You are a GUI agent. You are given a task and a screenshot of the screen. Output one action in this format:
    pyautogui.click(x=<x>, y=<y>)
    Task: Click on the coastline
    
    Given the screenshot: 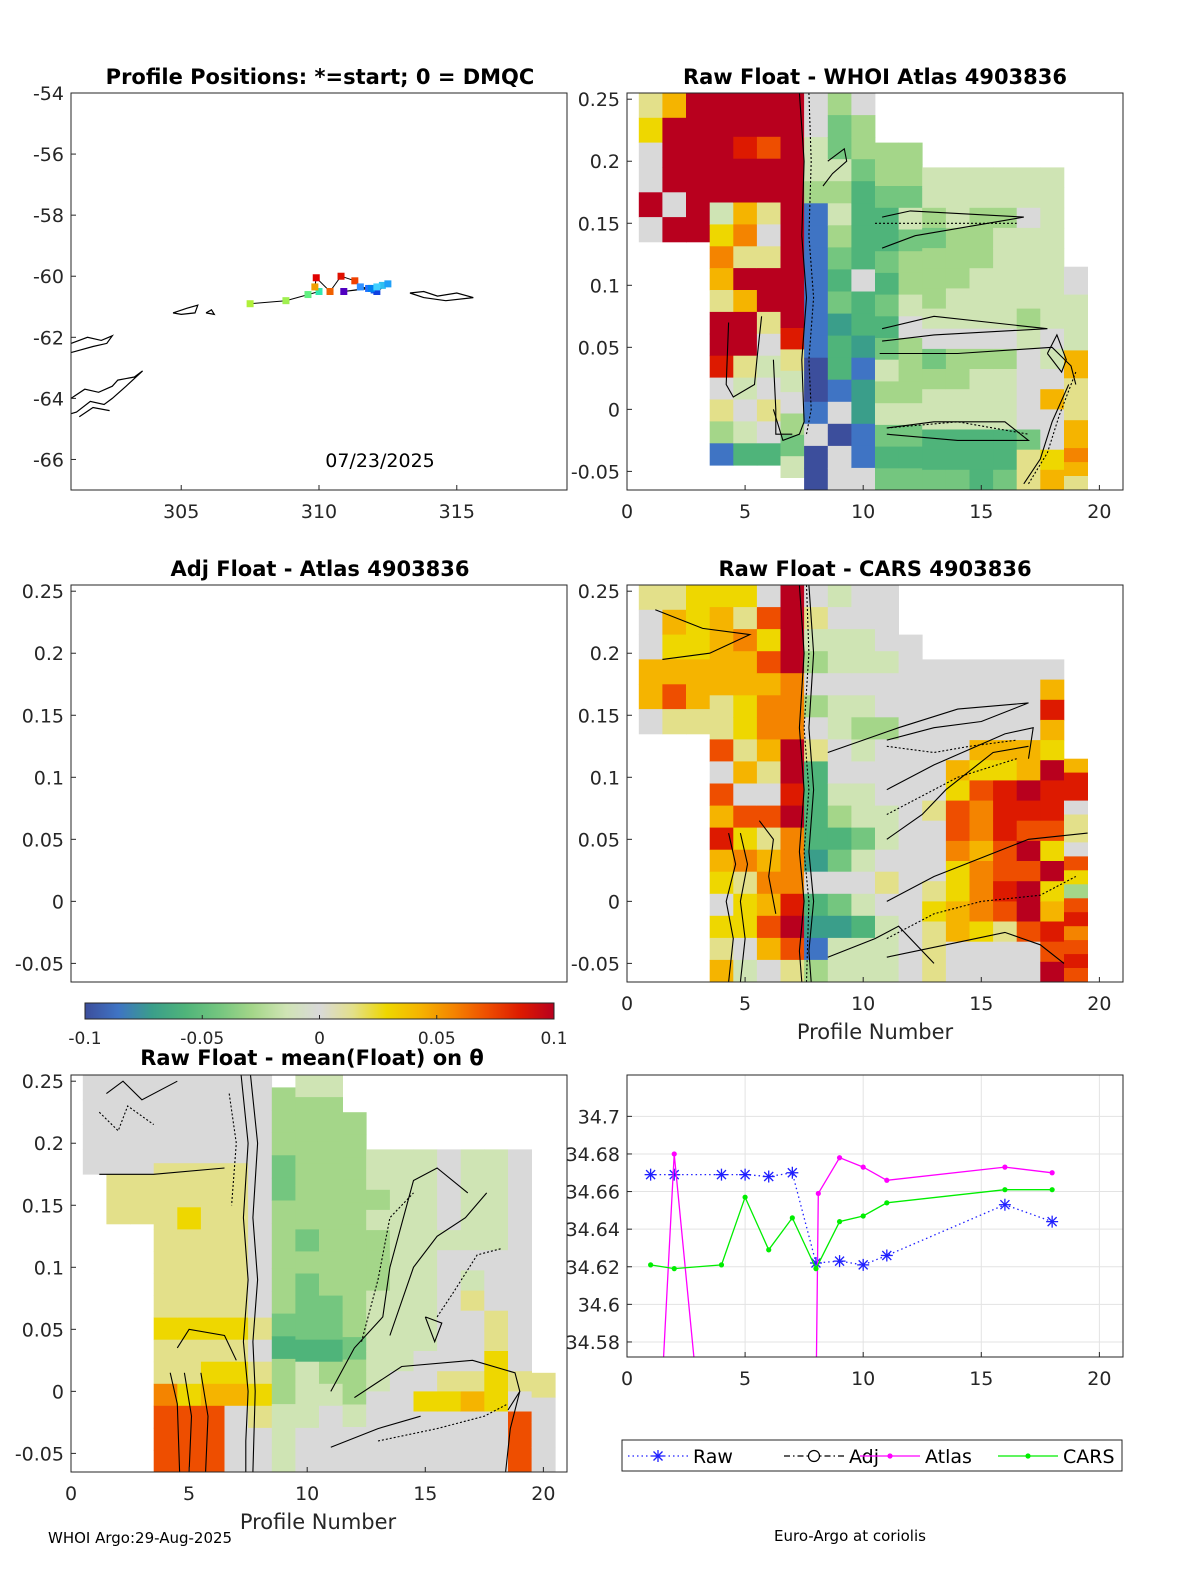 What is the action you would take?
    pyautogui.click(x=94, y=412)
    